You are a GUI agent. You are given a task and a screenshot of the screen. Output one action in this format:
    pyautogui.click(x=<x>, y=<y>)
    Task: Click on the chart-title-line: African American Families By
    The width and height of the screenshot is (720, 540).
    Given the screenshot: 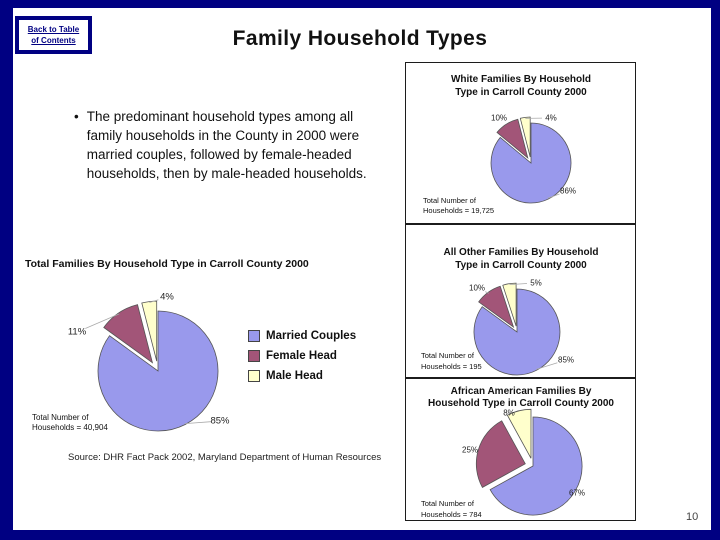 What is the action you would take?
    pyautogui.click(x=521, y=391)
    